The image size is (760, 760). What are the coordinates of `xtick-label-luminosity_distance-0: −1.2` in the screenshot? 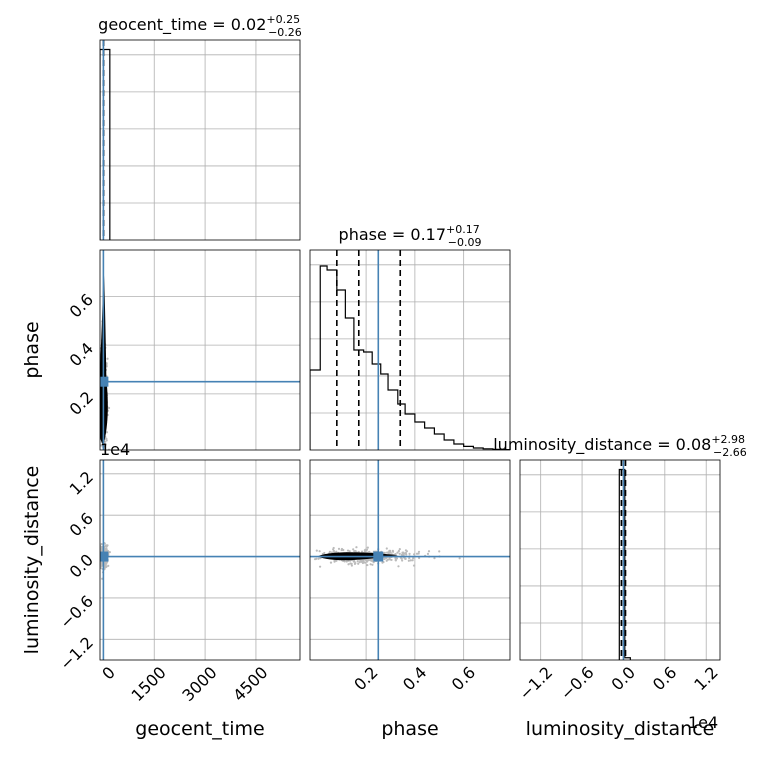 It's located at (535, 683).